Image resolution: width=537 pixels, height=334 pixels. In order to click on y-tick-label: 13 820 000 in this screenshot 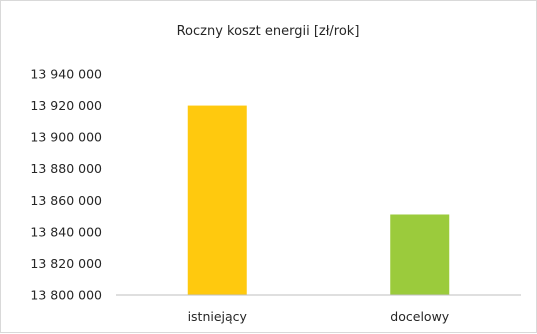, I will do `click(66, 263)`.